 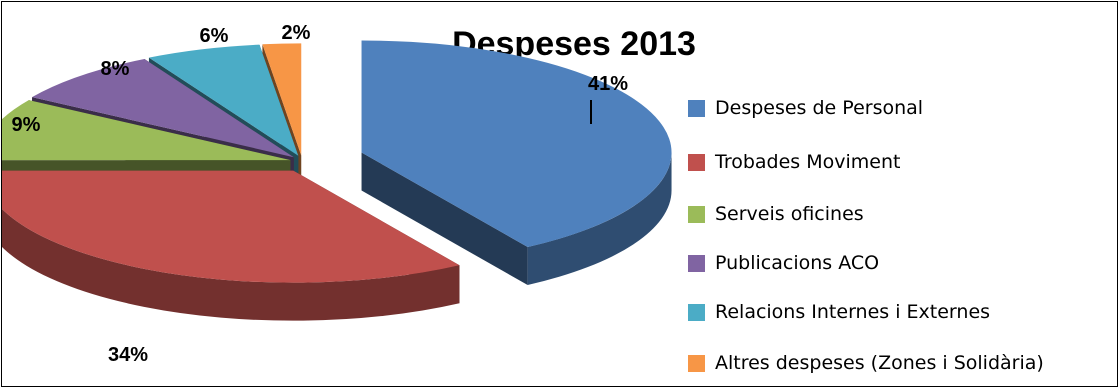 I want to click on data-label: 9%, so click(x=26, y=125).